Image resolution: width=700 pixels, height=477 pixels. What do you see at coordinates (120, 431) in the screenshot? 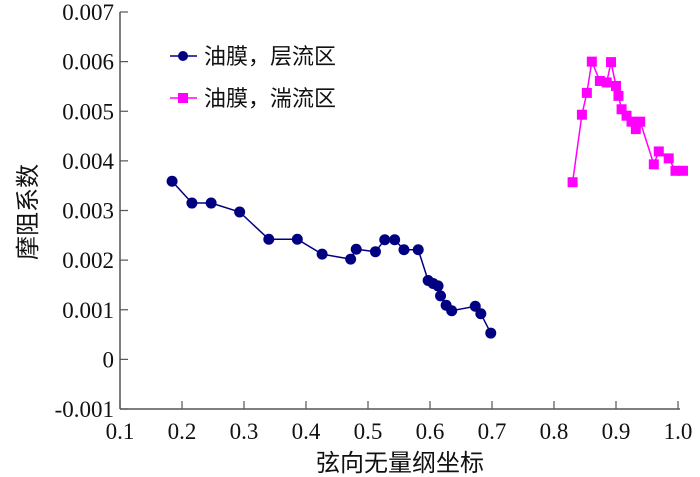
I see `x-tick-label: 0.1` at bounding box center [120, 431].